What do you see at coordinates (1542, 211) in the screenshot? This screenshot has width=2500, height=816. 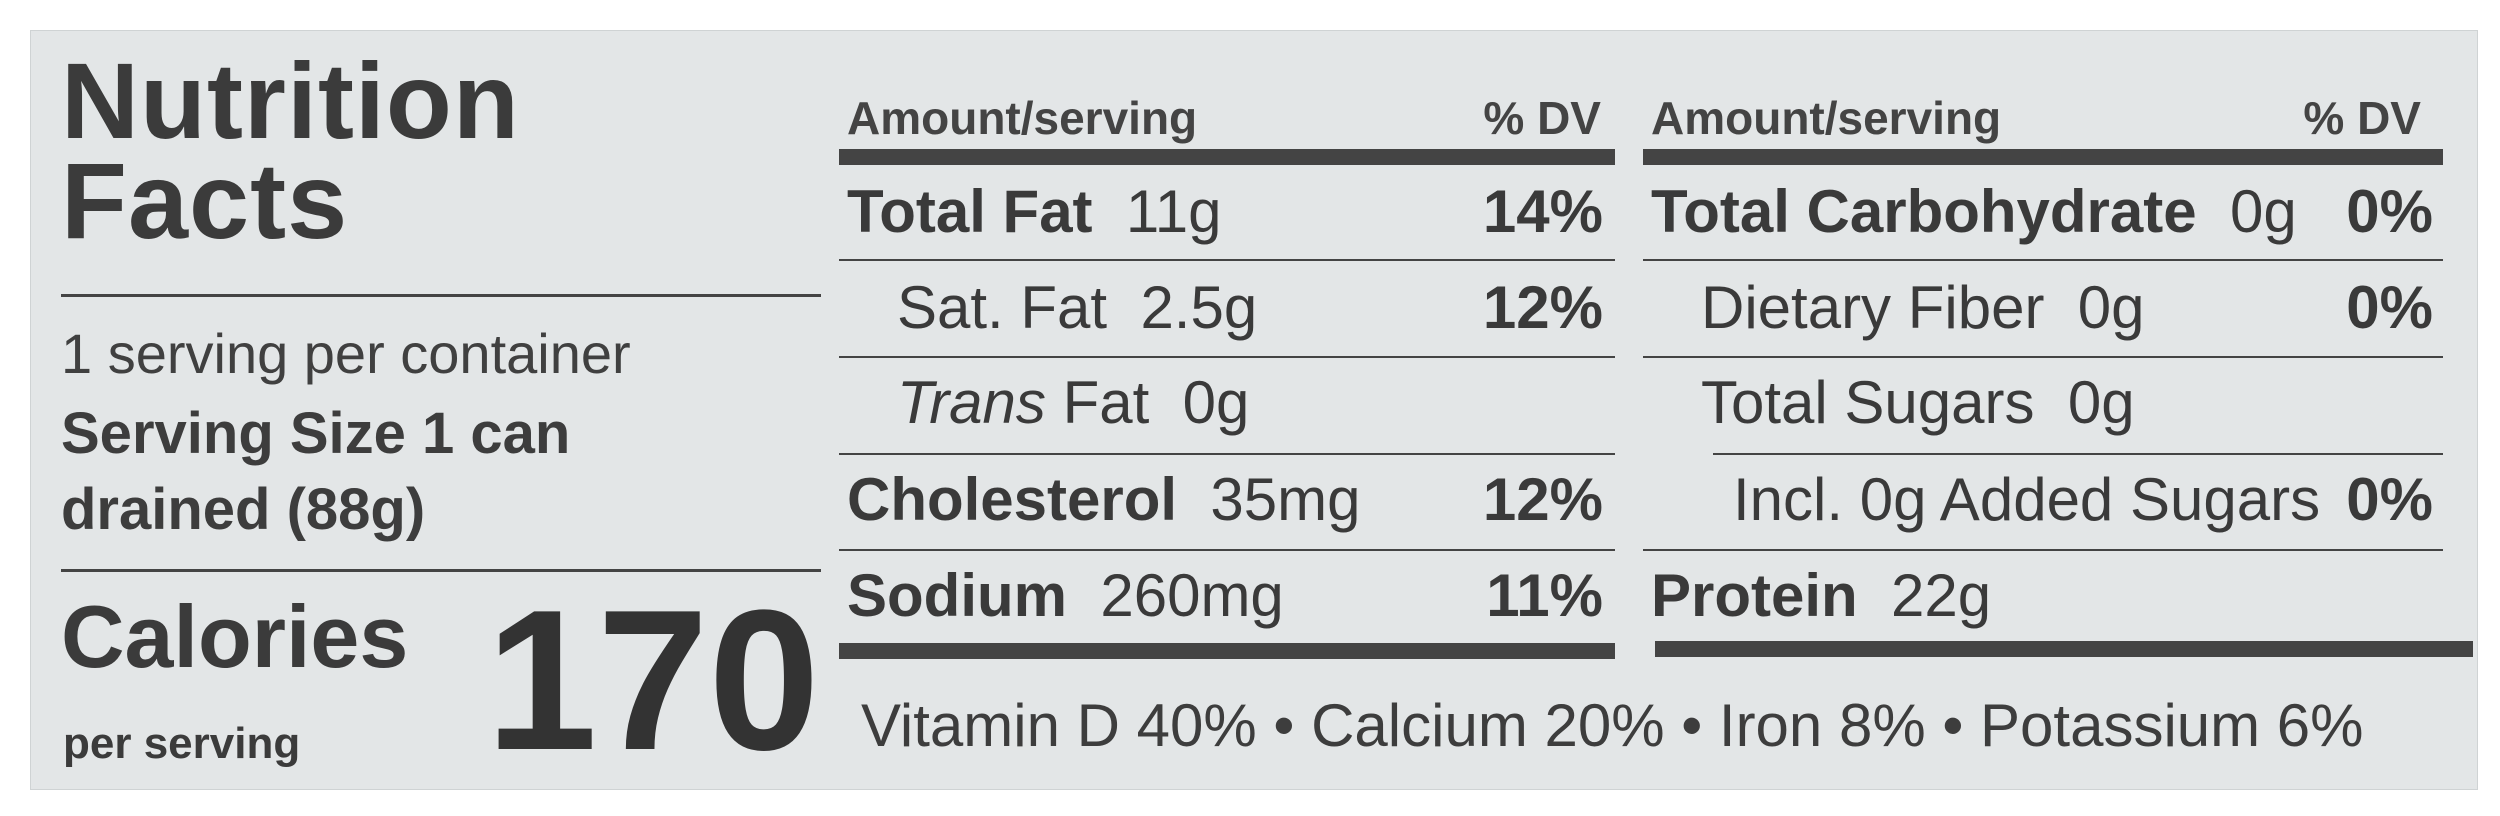 I see `nutrient-dv: 14%` at bounding box center [1542, 211].